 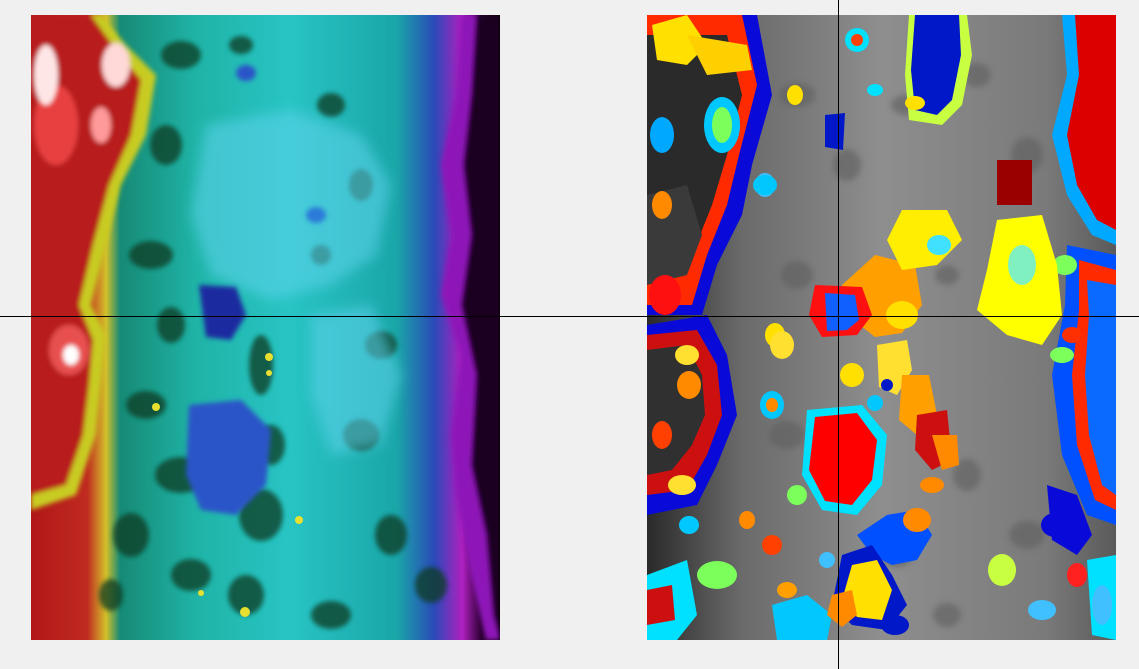 I want to click on right-top-labels, so click(x=892, y=110).